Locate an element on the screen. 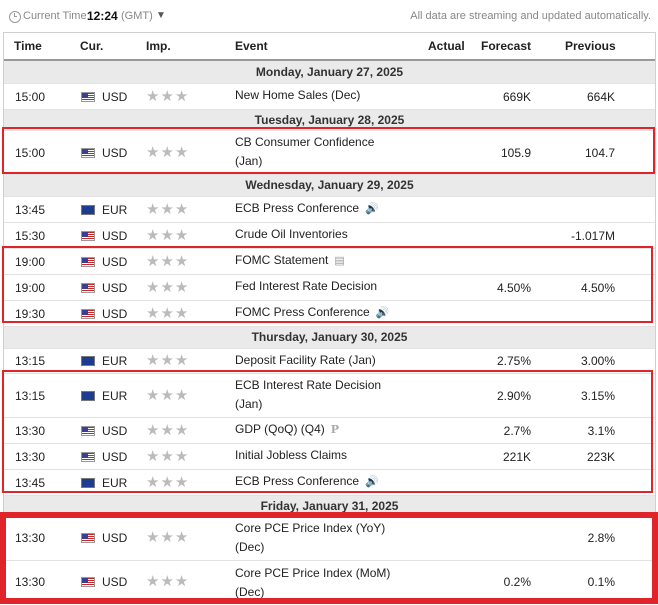  event-previous: 3.15% is located at coordinates (597, 396).